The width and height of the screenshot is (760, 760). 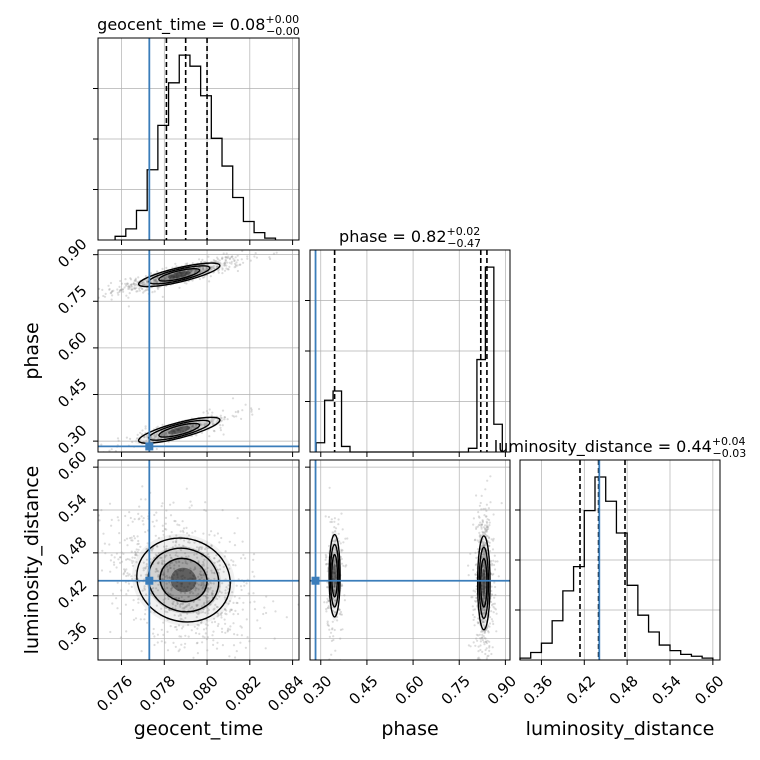 I want to click on x-tick-label: 0.42, so click(x=581, y=690).